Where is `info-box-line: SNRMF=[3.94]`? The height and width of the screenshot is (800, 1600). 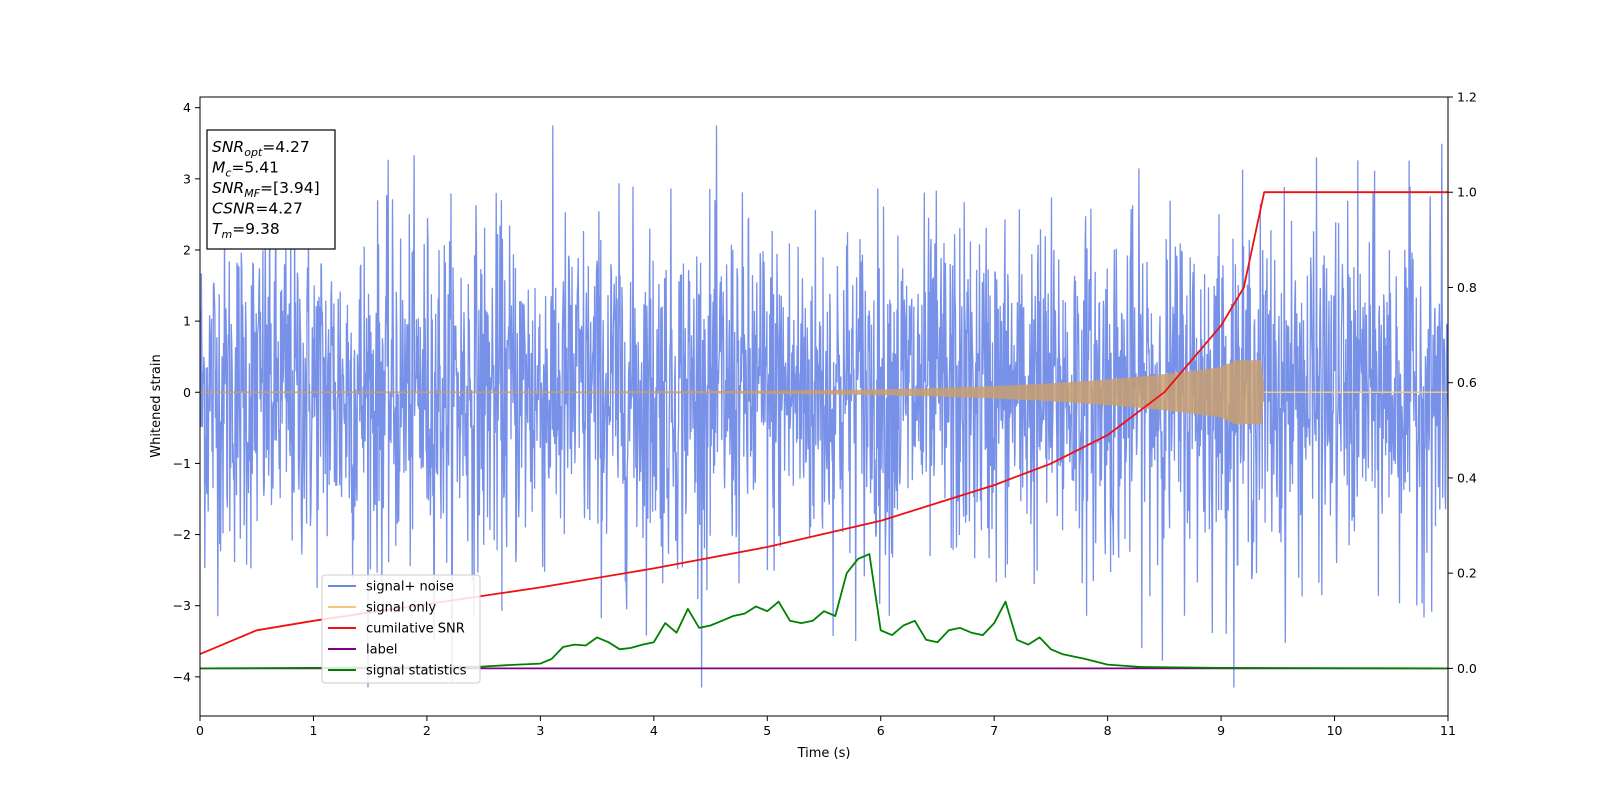
info-box-line: SNRMF=[3.94] is located at coordinates (266, 189).